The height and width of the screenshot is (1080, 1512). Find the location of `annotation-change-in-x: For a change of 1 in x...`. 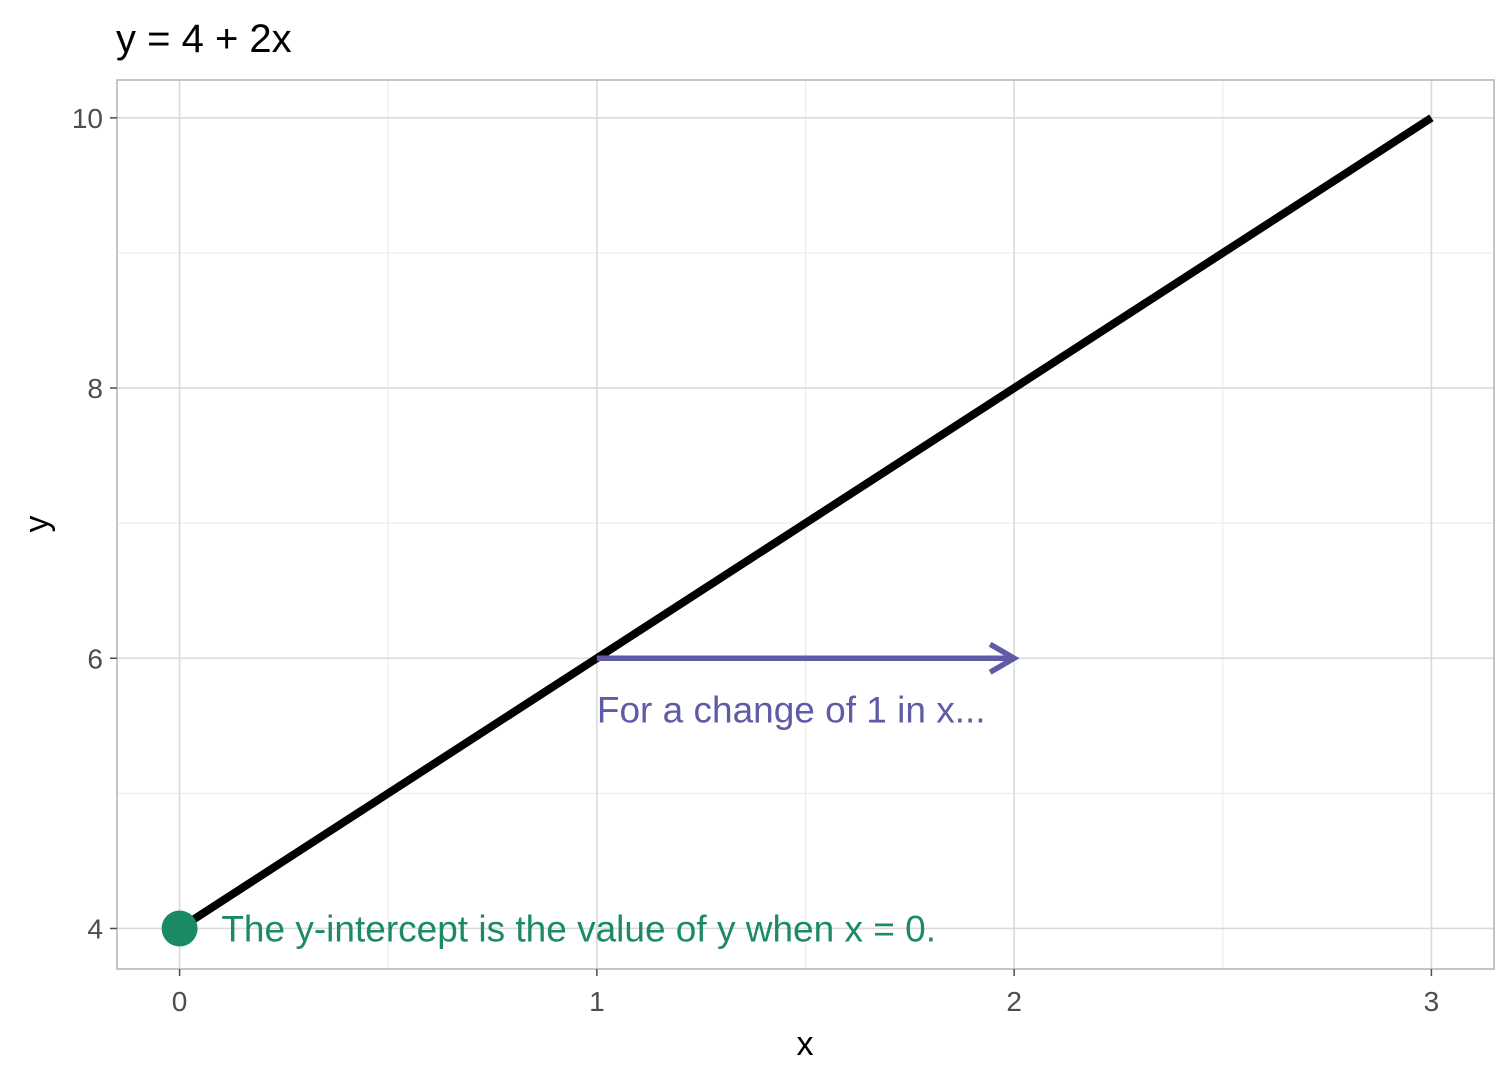

annotation-change-in-x: For a change of 1 in x... is located at coordinates (791, 710).